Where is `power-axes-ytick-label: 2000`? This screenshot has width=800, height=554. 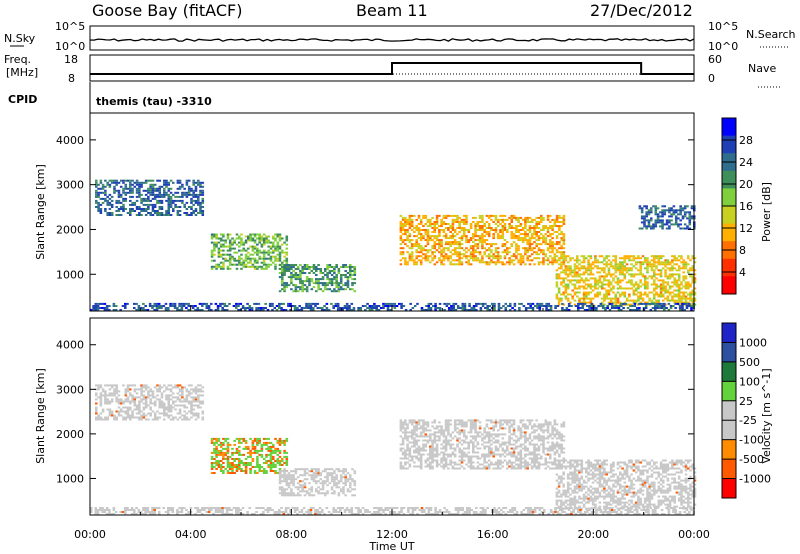 power-axes-ytick-label: 2000 is located at coordinates (70, 229).